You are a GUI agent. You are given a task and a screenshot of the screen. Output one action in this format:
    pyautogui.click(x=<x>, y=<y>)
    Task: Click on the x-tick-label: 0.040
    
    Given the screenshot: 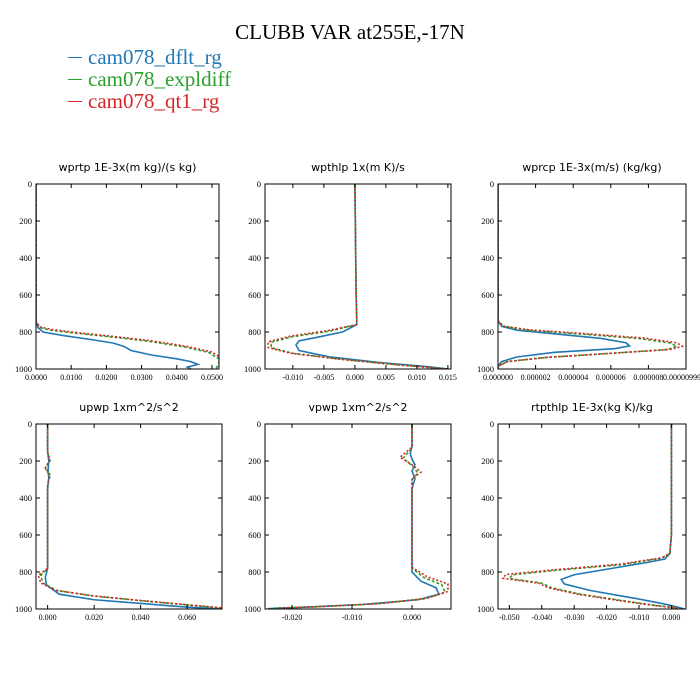 What is the action you would take?
    pyautogui.click(x=141, y=617)
    